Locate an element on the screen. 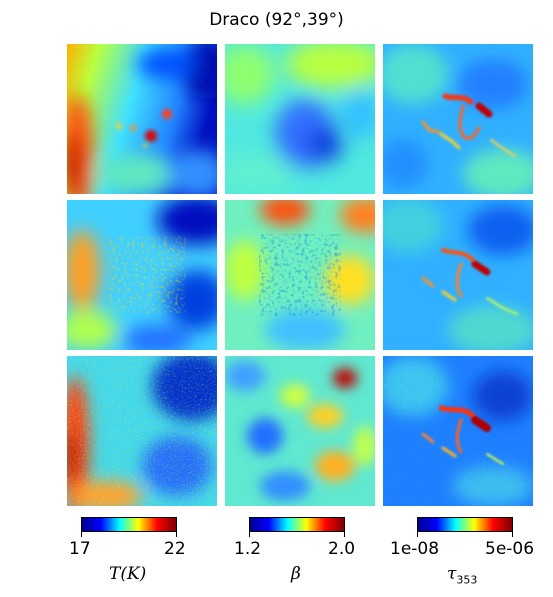 This screenshot has width=553, height=597. colorbar-tau-label: τ353 is located at coordinates (462, 575).